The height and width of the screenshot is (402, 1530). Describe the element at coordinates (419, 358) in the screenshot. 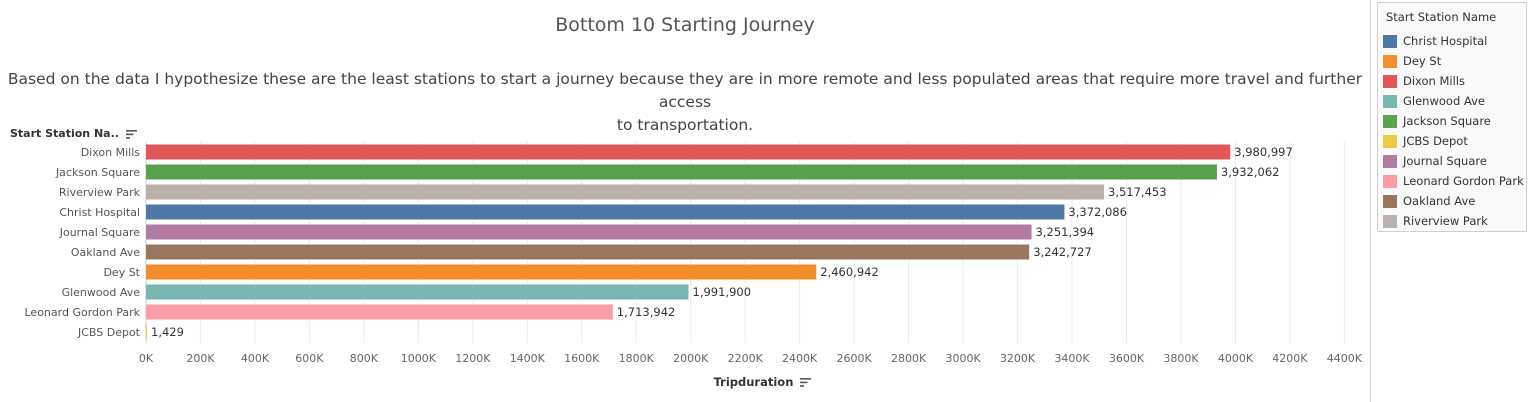

I see `x-tick-label: 1000K` at that location.